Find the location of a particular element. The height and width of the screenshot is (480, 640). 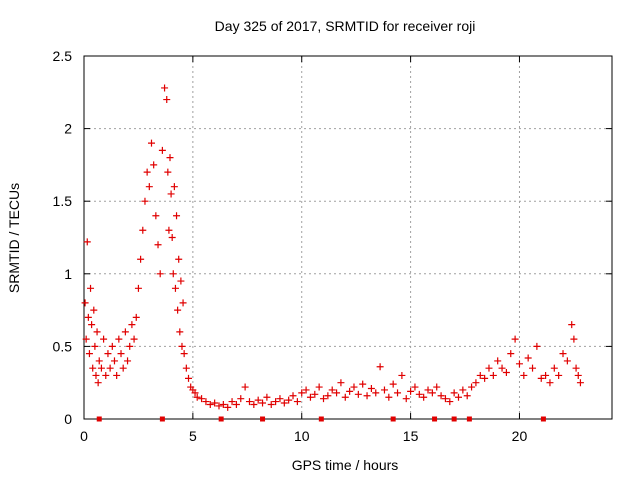

bottom-markers is located at coordinates (321, 419).